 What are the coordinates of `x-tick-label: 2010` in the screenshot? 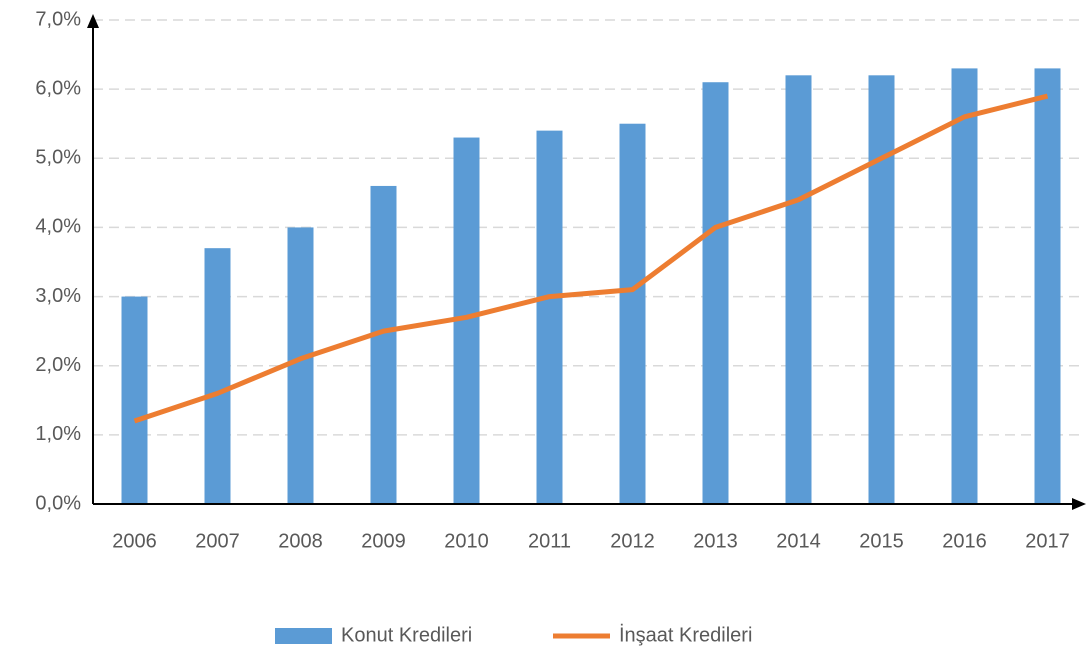 It's located at (466, 541).